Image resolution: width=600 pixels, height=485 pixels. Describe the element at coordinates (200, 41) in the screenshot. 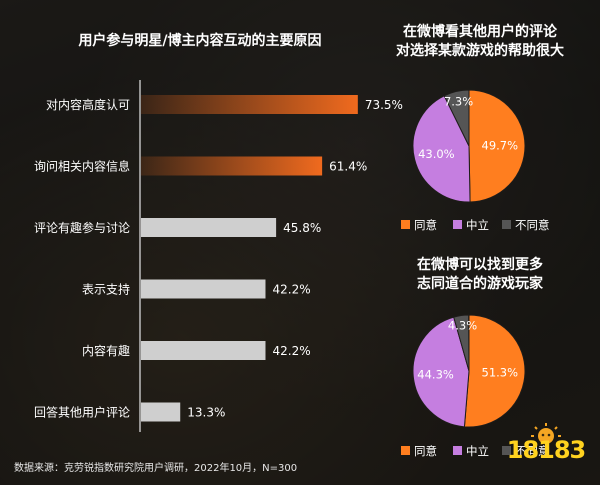

I see `bar-chart-title: 用户参与明星/博主内容互动的主要原因` at that location.